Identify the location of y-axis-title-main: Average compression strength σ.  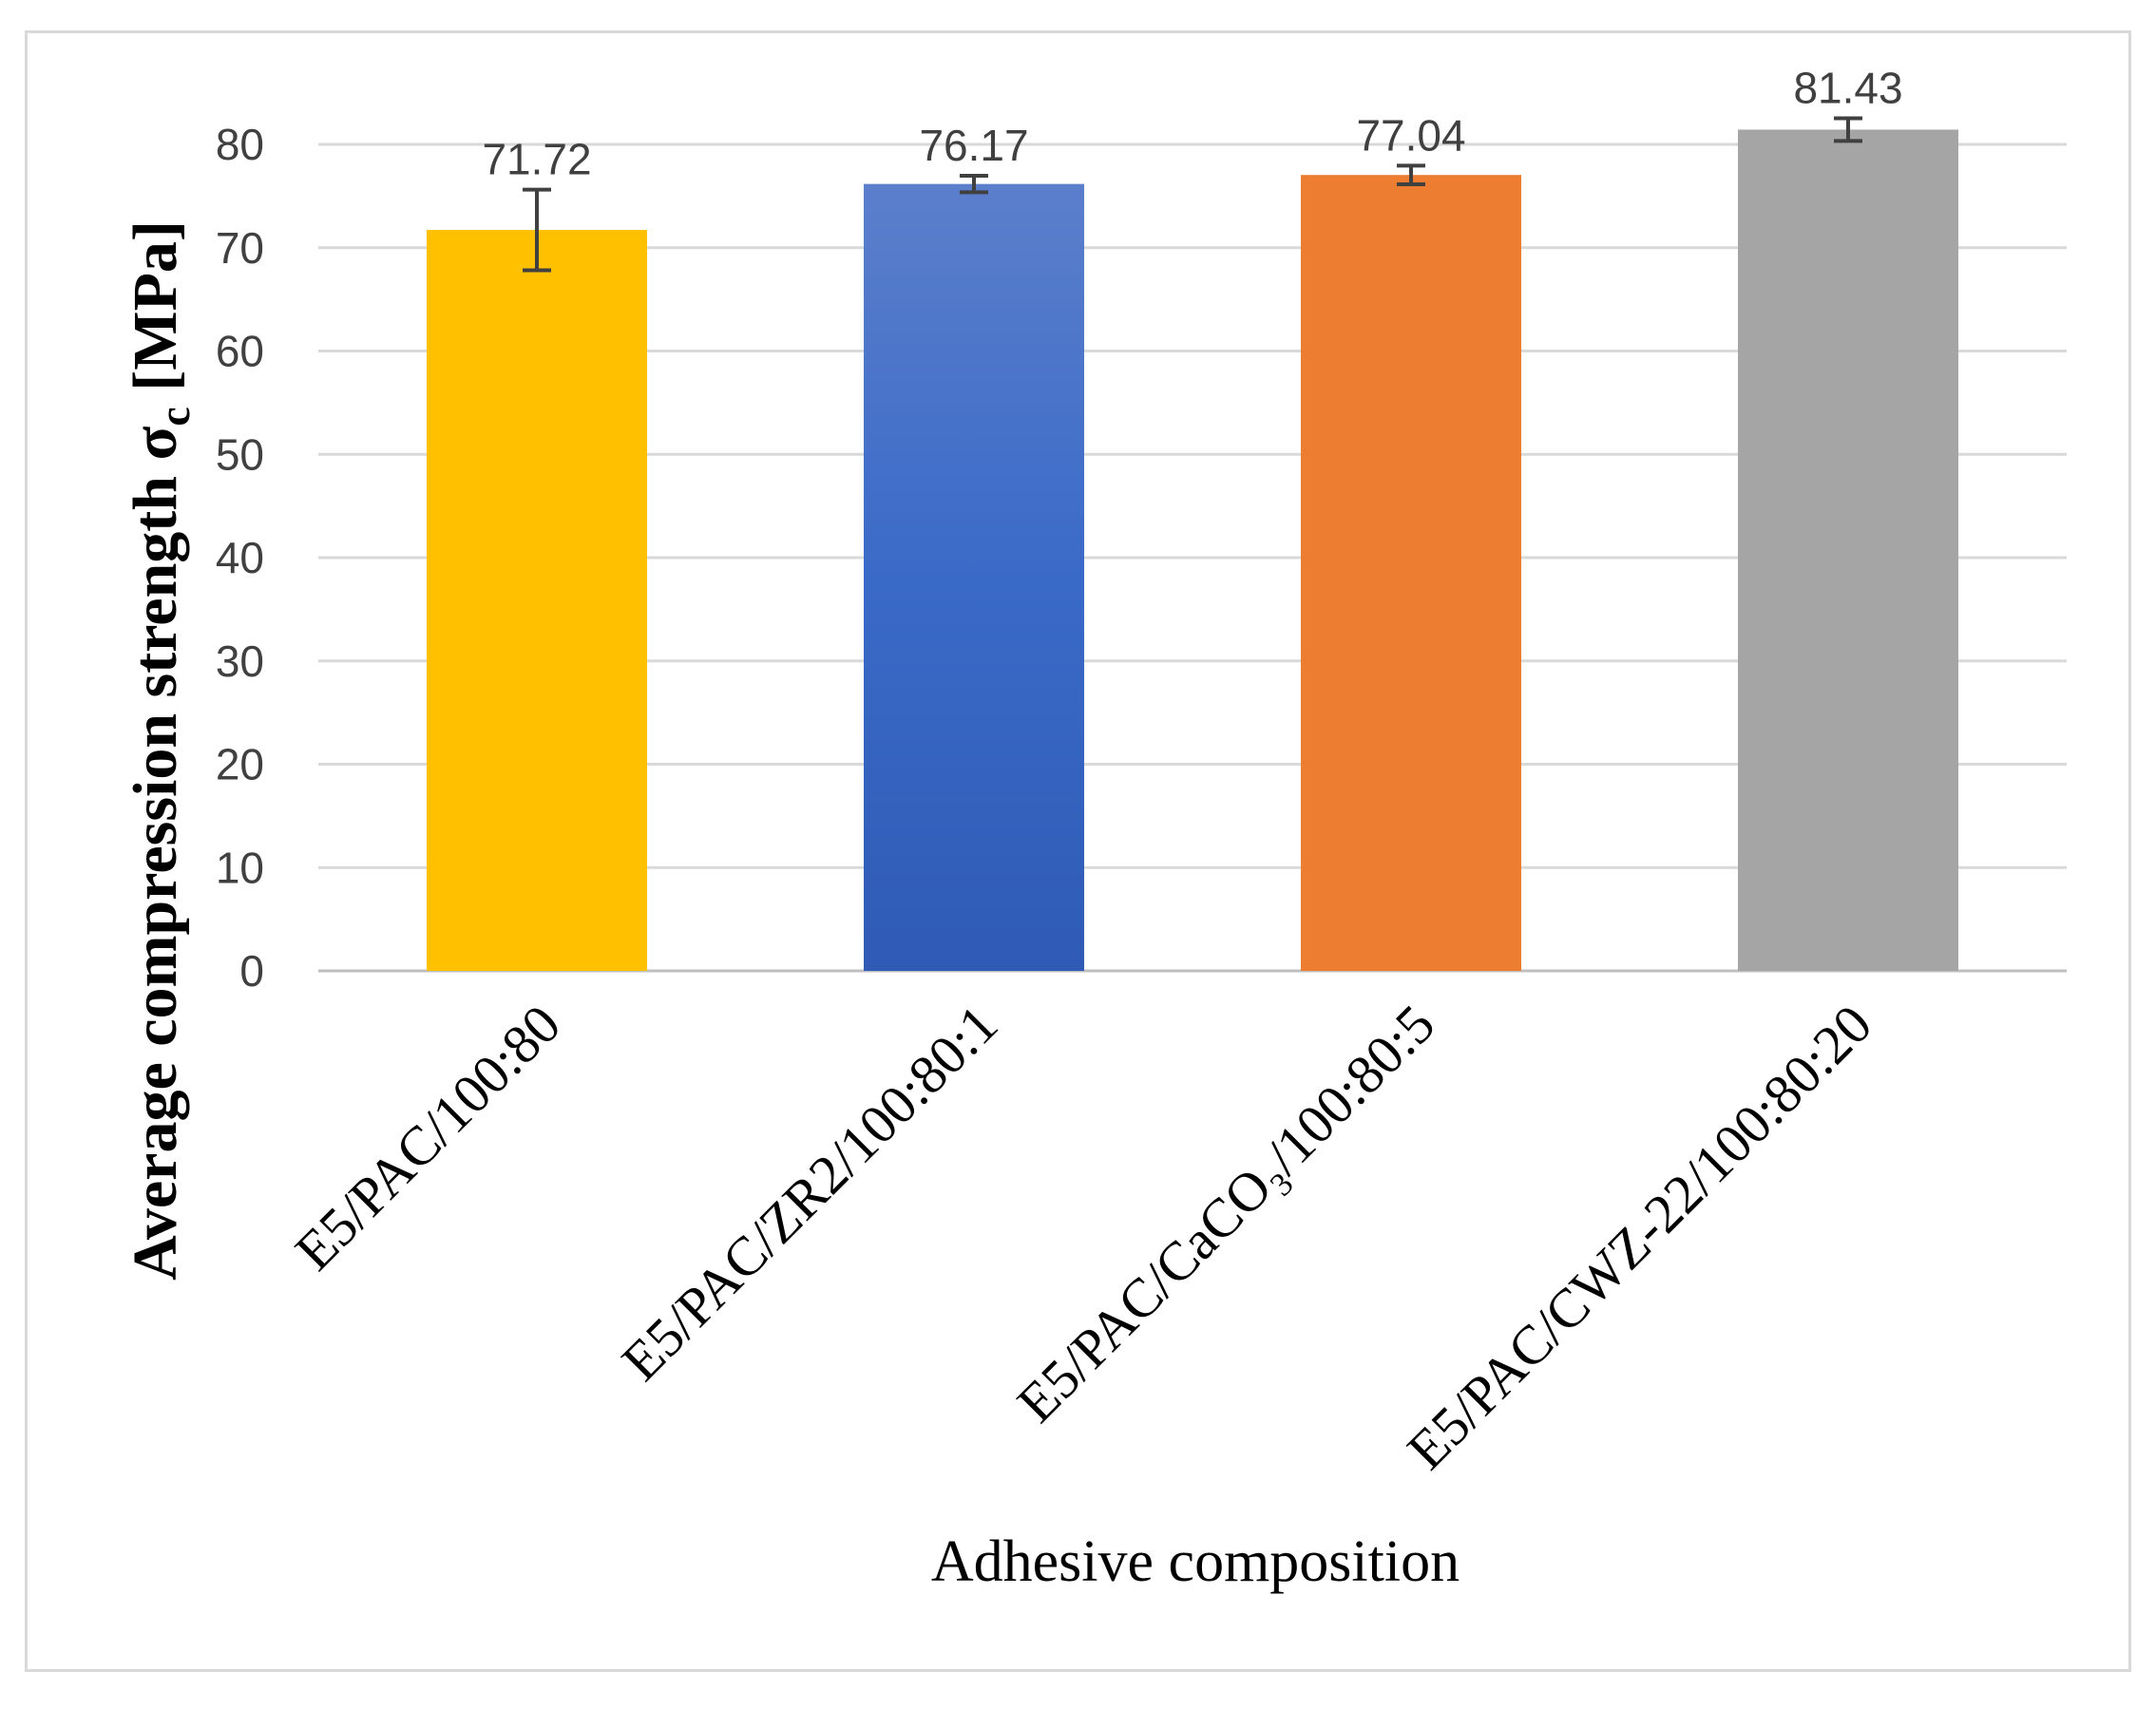
(156, 854).